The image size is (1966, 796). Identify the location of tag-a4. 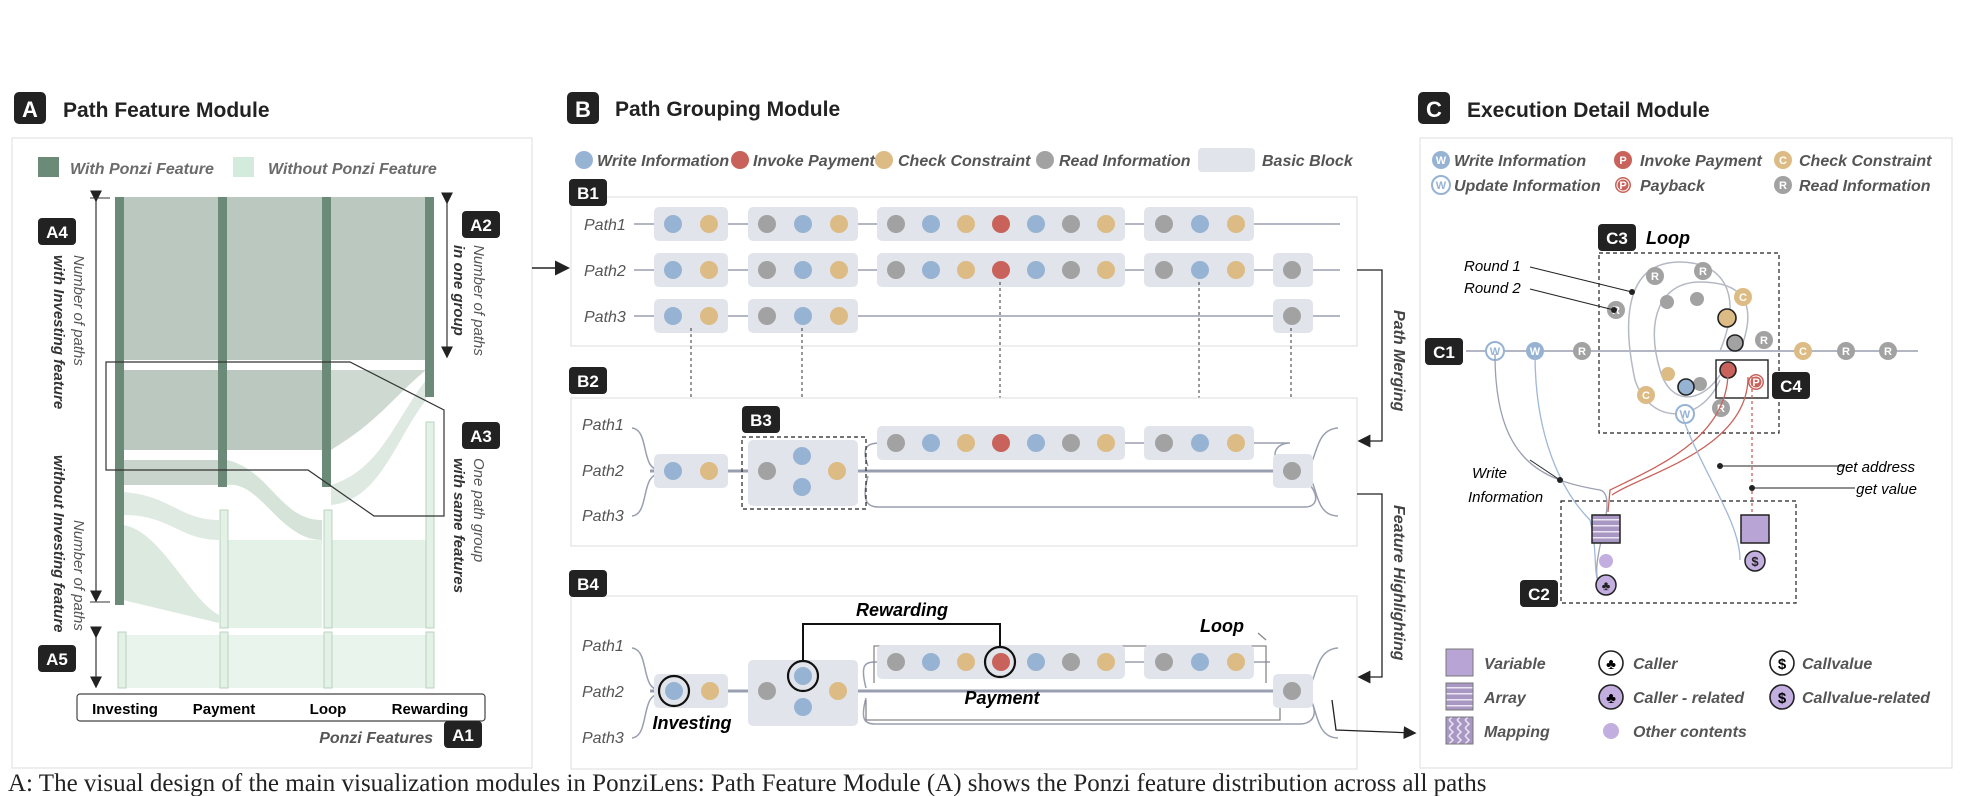
(57, 231).